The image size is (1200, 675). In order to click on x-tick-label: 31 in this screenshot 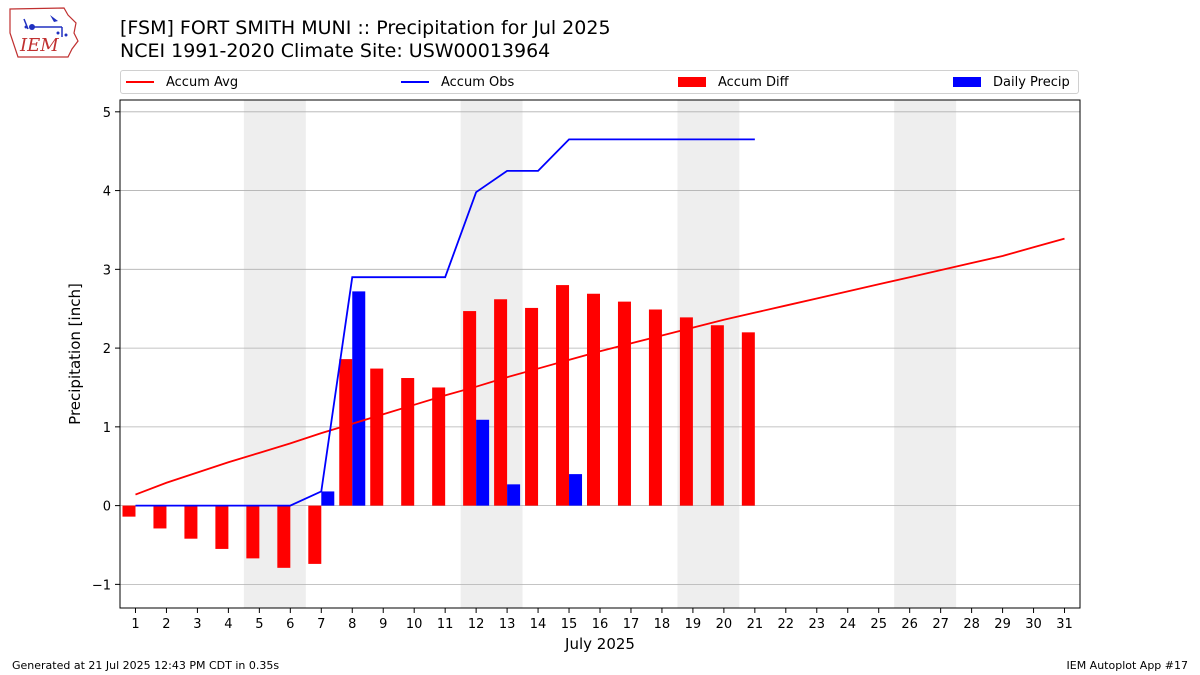, I will do `click(1064, 624)`.